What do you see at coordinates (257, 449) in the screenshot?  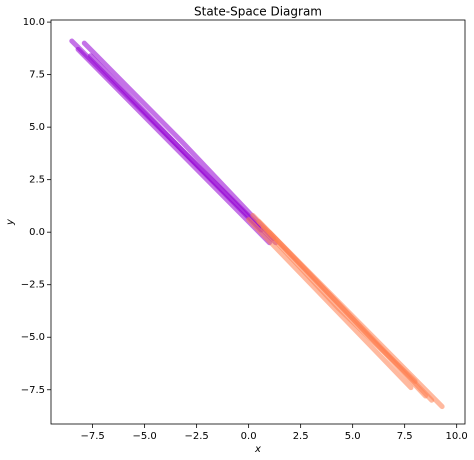 I see `x-axis-label: x` at bounding box center [257, 449].